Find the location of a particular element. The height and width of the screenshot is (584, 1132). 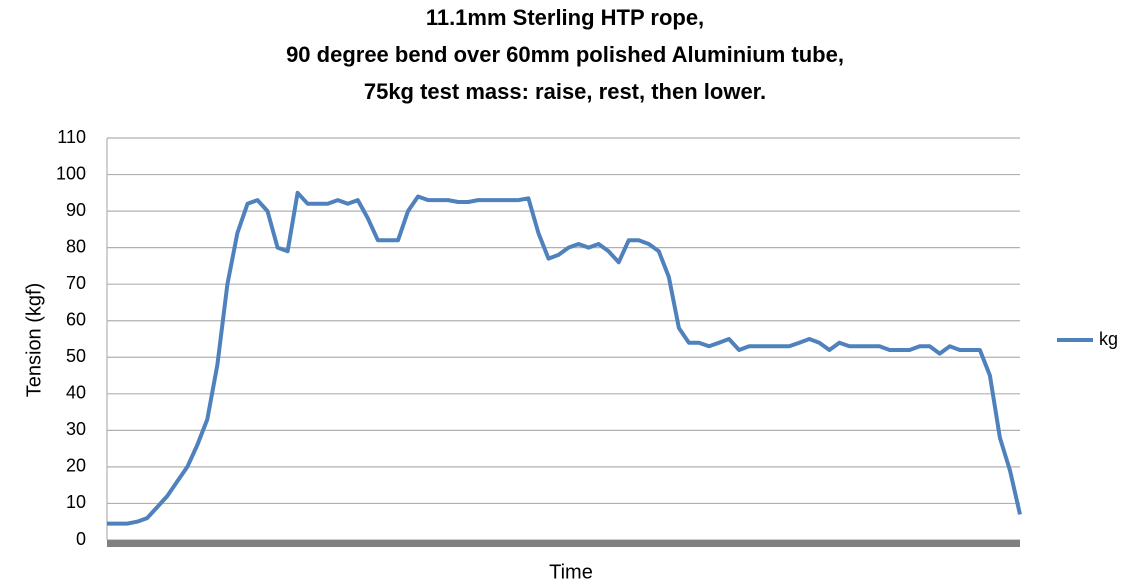

y-tick-label: 40 is located at coordinates (76, 393).